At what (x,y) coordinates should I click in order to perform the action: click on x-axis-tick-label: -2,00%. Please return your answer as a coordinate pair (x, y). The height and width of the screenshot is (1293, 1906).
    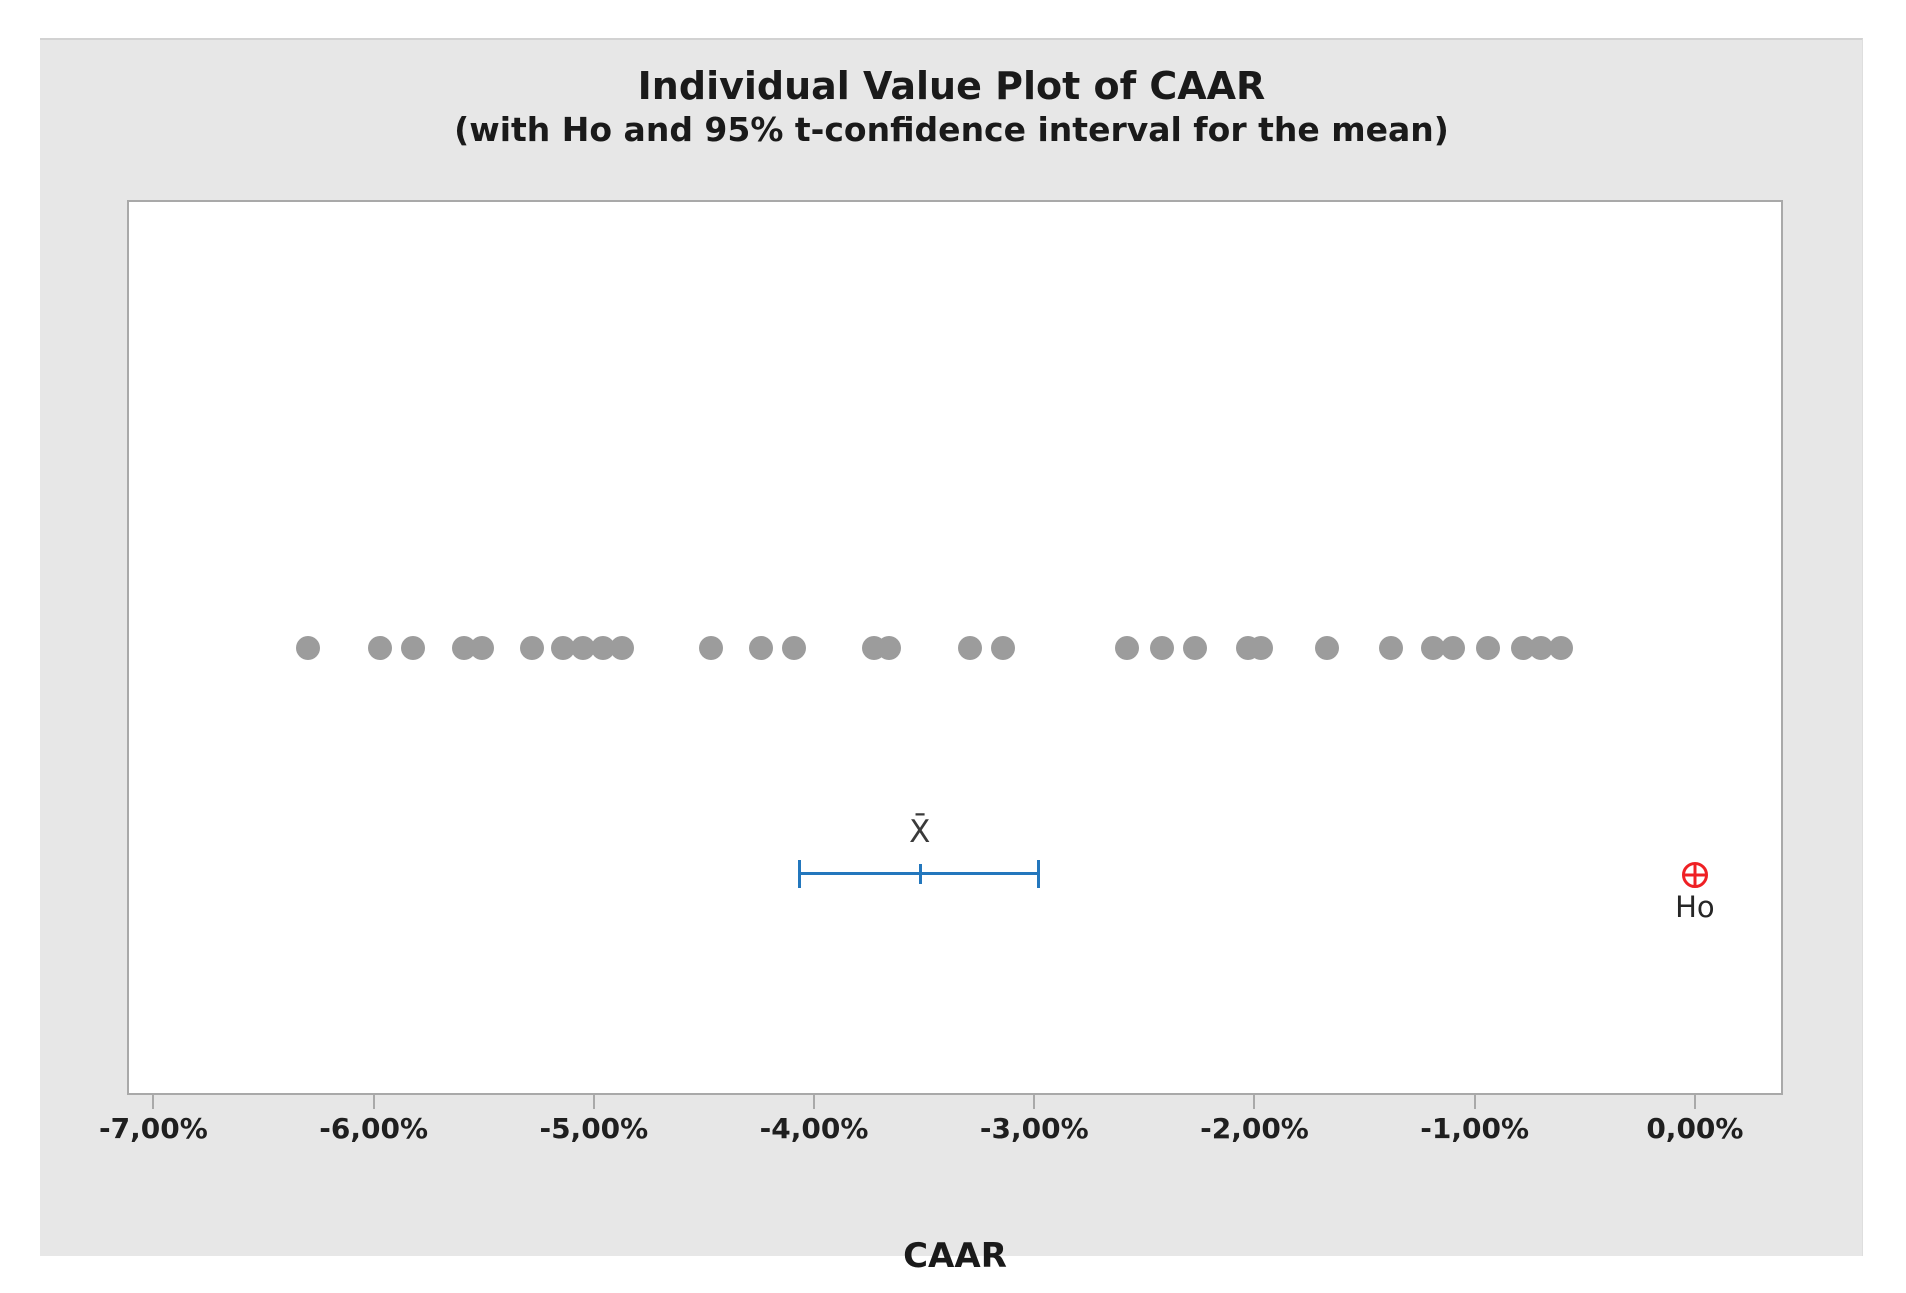
    Looking at the image, I should click on (1254, 1128).